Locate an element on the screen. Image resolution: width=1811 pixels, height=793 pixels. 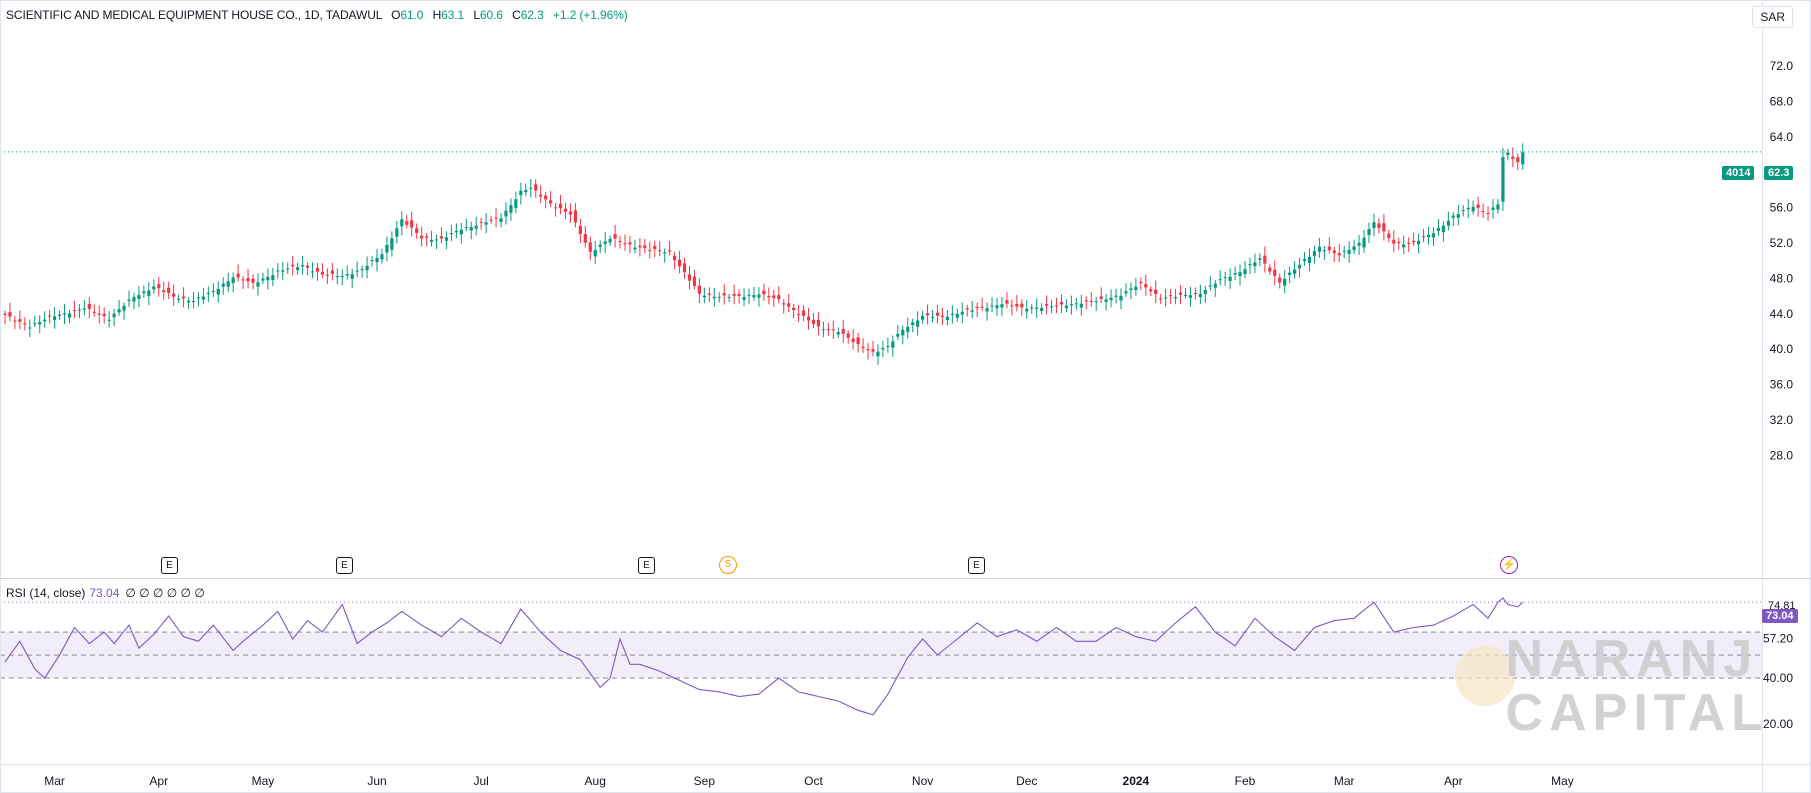
rsi-extra-values: ∅ ∅ ∅ ∅ ∅ ∅ is located at coordinates (165, 593).